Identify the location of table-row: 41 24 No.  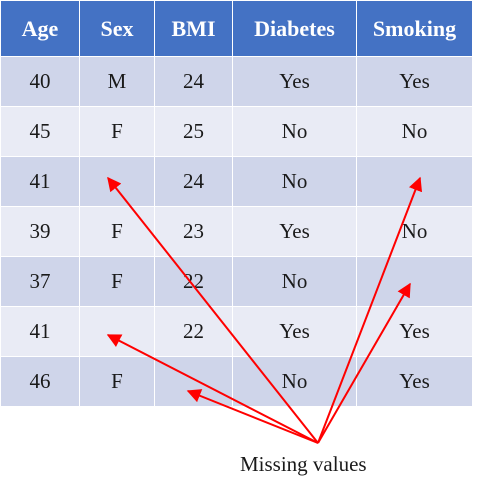
(236, 181).